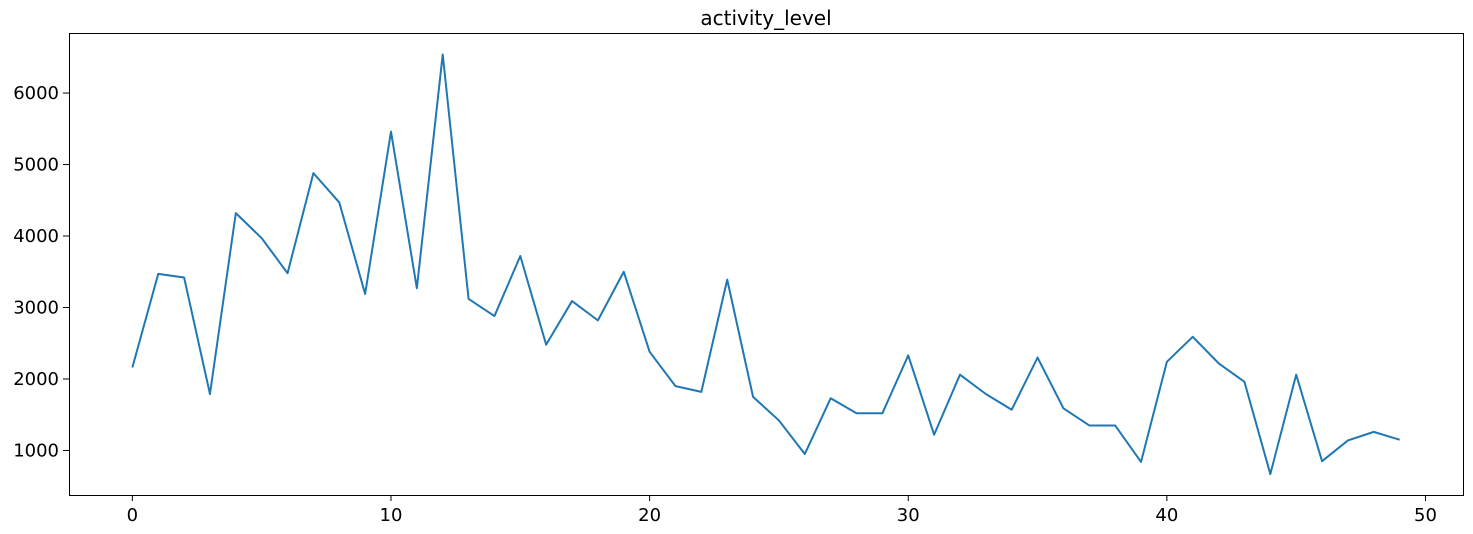 This screenshot has height=534, width=1473. I want to click on x-tick-label: 0, so click(132, 515).